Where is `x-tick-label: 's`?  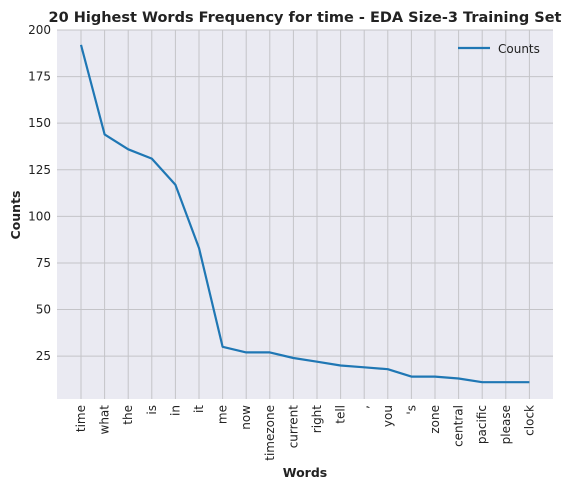
x-tick-label: 's is located at coordinates (411, 410).